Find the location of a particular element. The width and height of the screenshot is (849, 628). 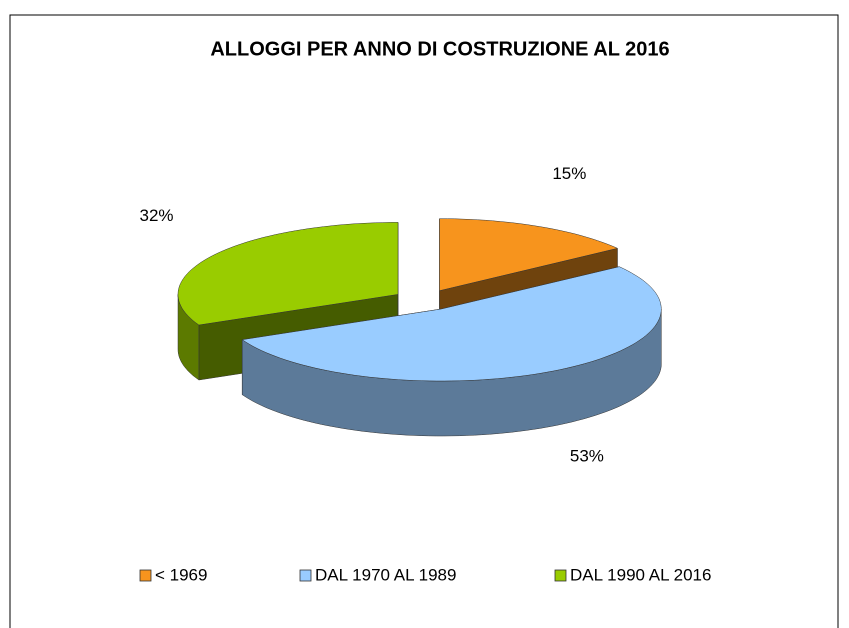

legend-label: DAL 1970 AL 1989 is located at coordinates (385, 574).